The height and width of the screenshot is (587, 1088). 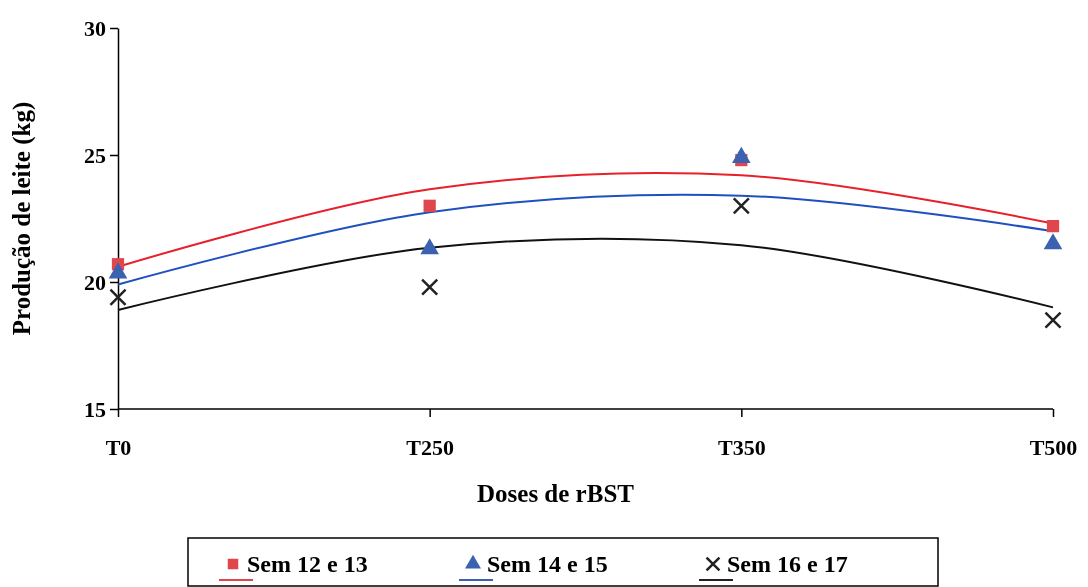 I want to click on y-tick-label: 15, so click(x=95, y=409).